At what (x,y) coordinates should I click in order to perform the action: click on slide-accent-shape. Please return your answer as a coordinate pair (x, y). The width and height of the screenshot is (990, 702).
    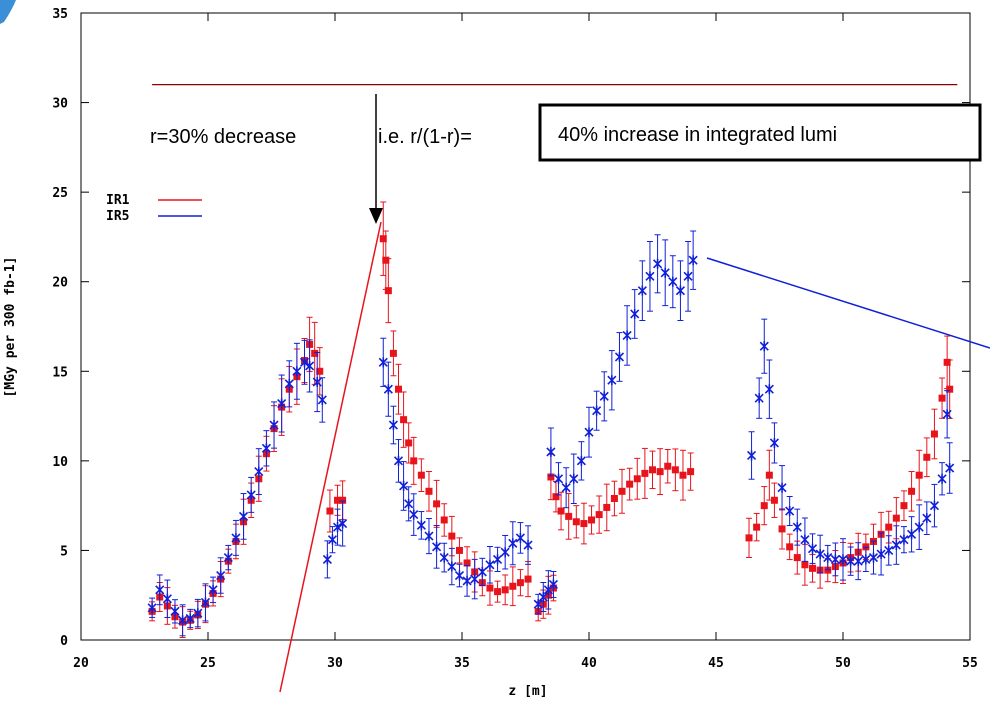
    Looking at the image, I should click on (8, 12).